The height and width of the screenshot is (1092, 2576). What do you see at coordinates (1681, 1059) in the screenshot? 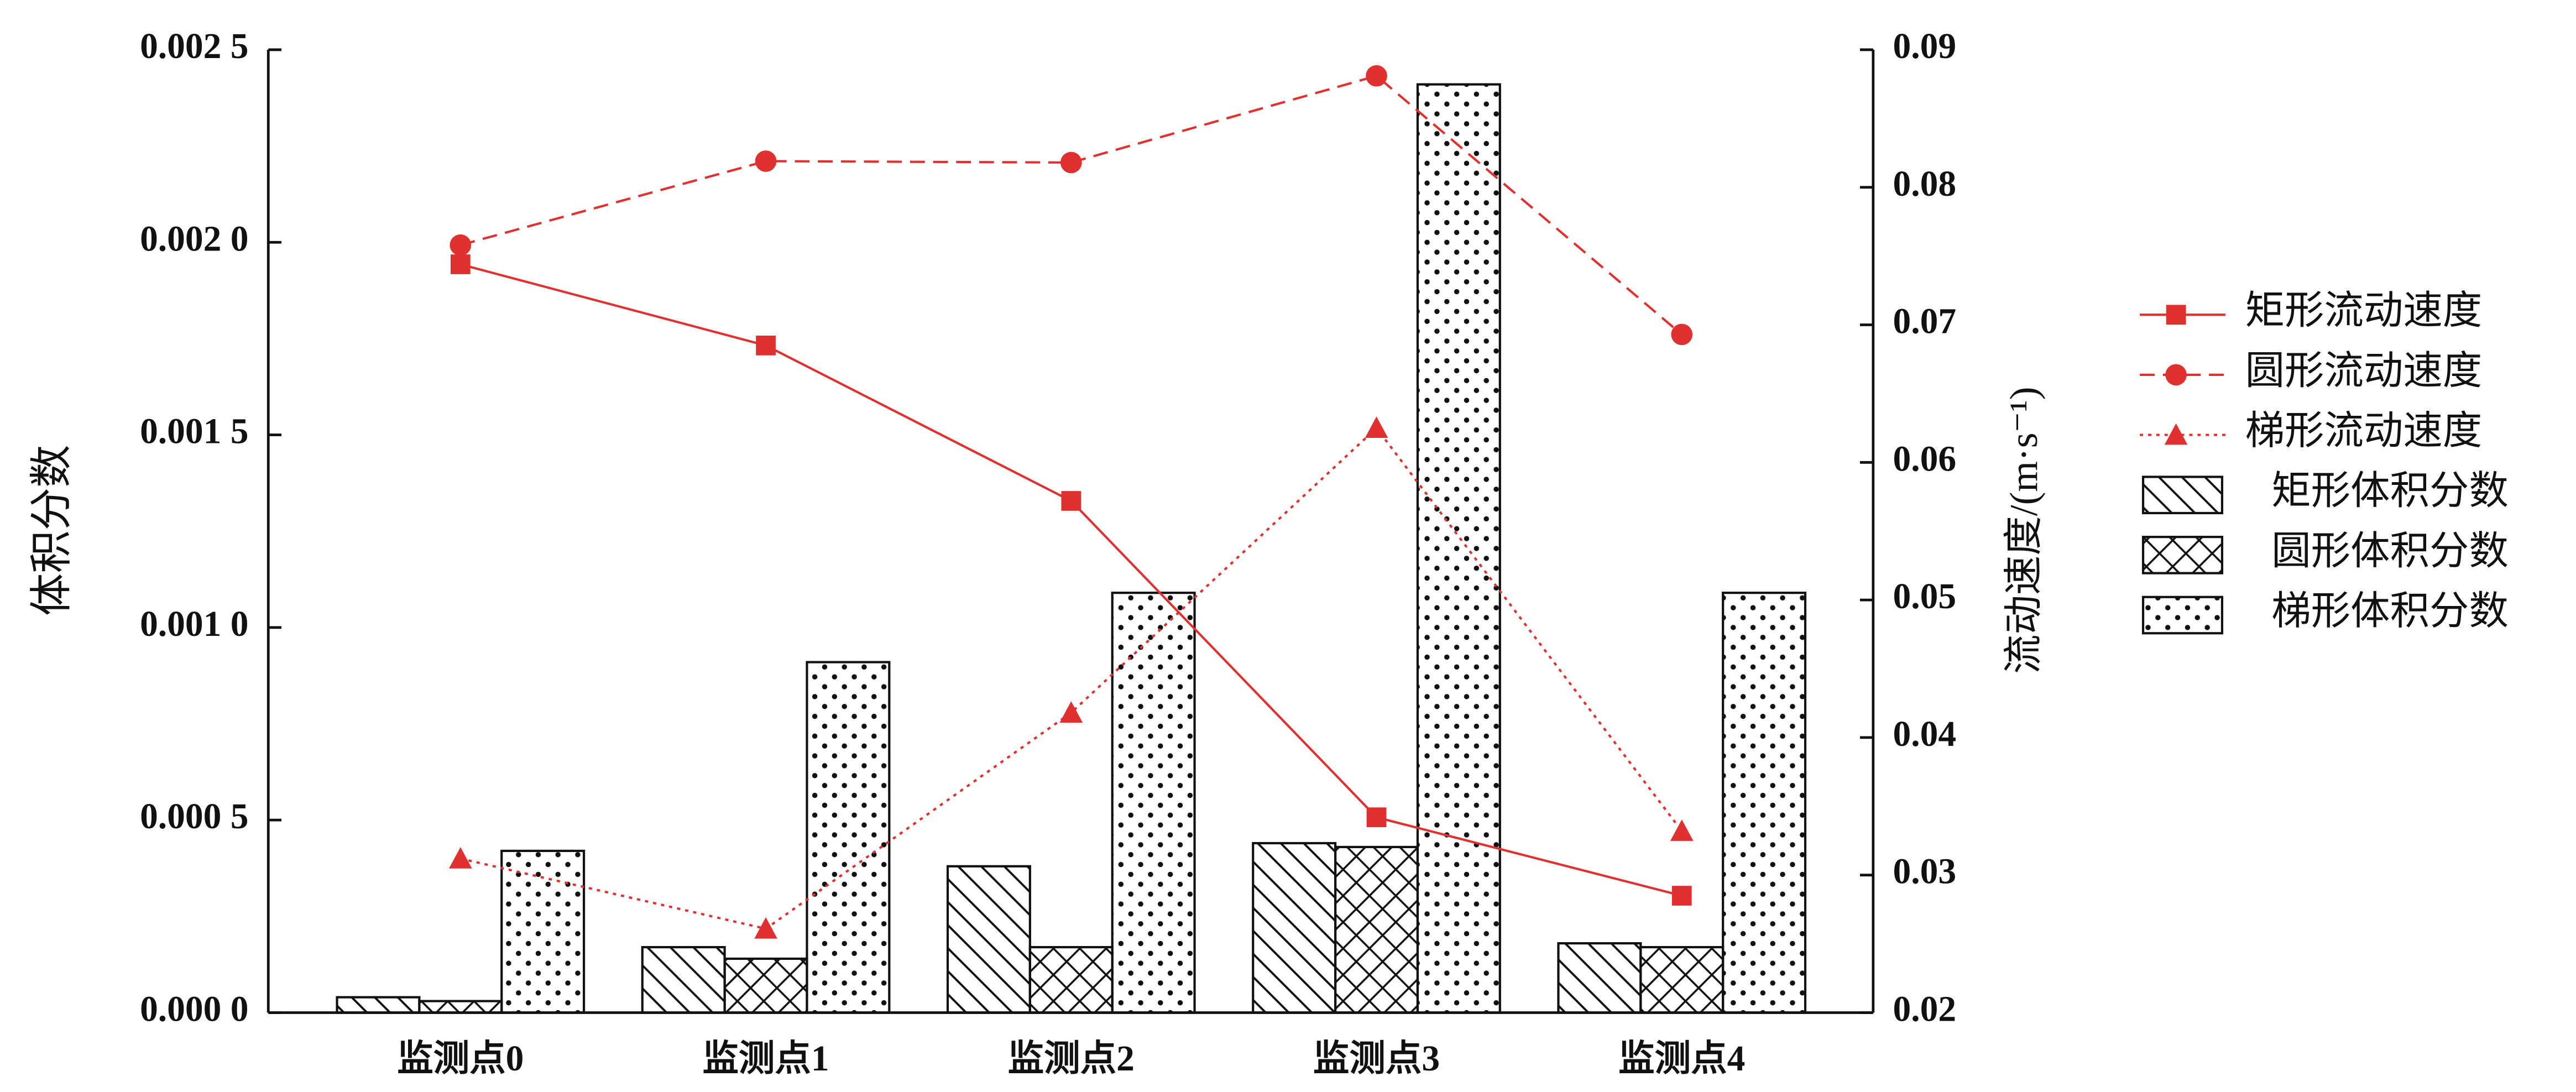
I see `x-tick-label: 监测点4` at bounding box center [1681, 1059].